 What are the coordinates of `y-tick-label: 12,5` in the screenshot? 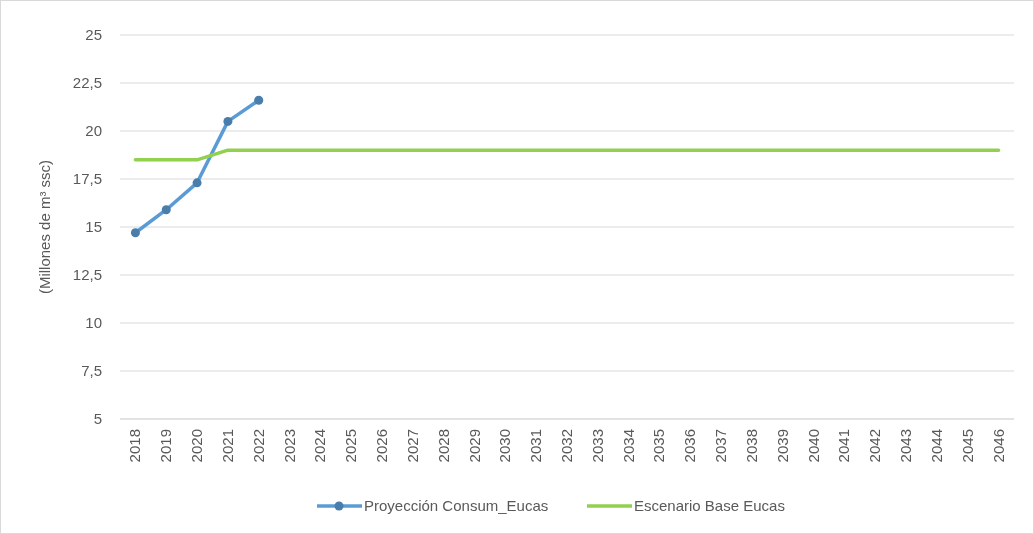 It's located at (87, 275).